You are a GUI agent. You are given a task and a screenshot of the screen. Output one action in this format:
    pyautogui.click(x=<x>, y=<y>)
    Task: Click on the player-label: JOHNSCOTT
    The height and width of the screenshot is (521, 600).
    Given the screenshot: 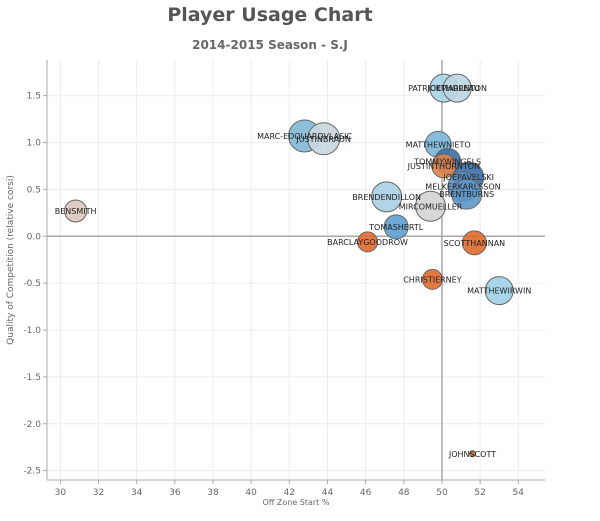 What is the action you would take?
    pyautogui.click(x=472, y=454)
    